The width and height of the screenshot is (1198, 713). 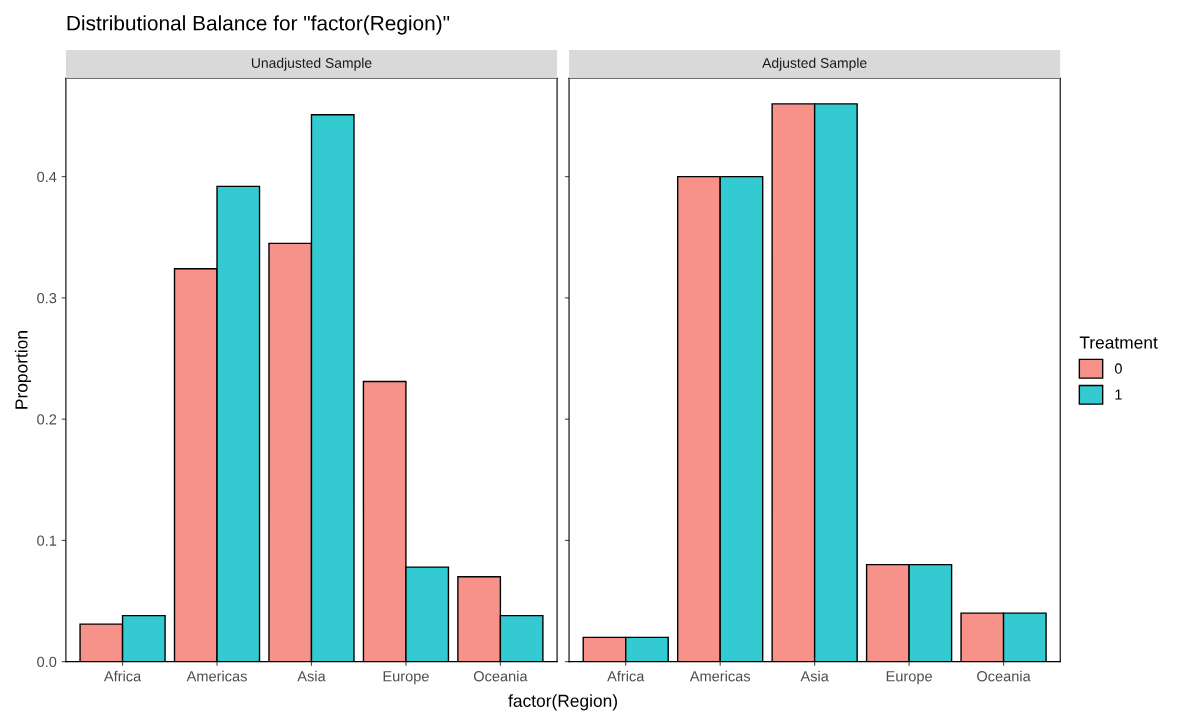 I want to click on y-axis-title: Proportion, so click(x=23, y=370).